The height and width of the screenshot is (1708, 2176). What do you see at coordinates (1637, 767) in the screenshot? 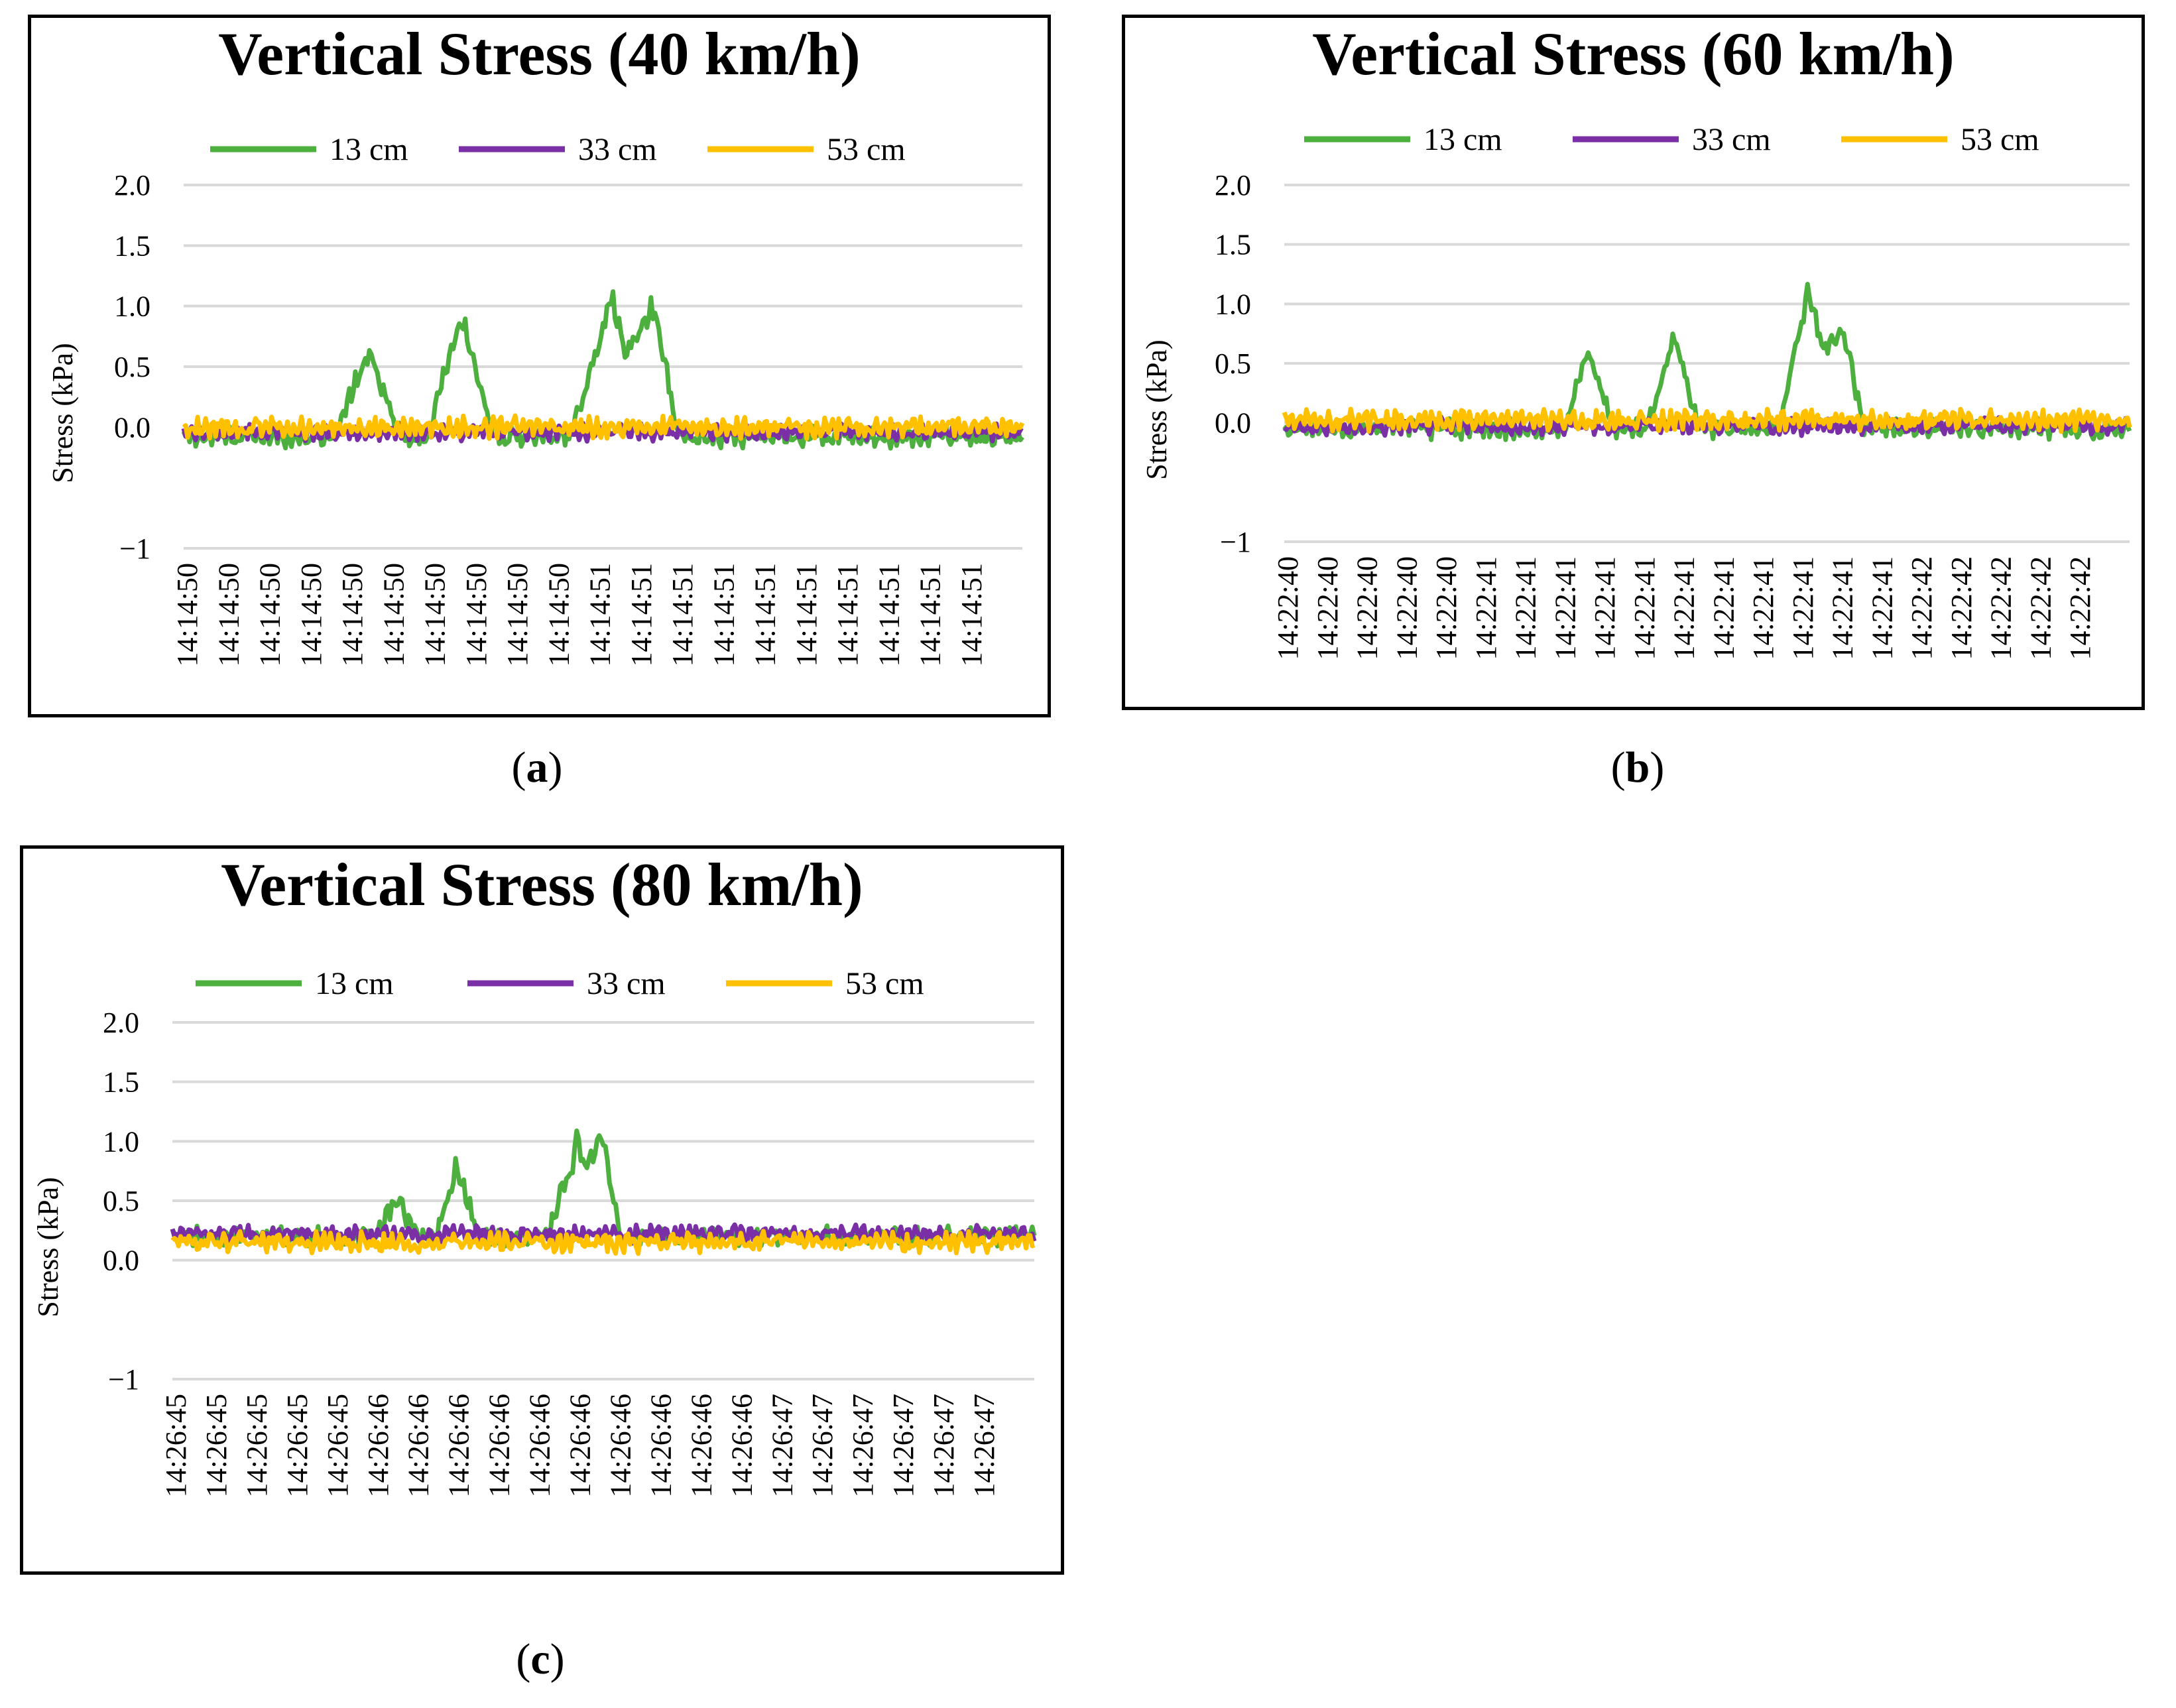
I see `caption-b: (b)` at bounding box center [1637, 767].